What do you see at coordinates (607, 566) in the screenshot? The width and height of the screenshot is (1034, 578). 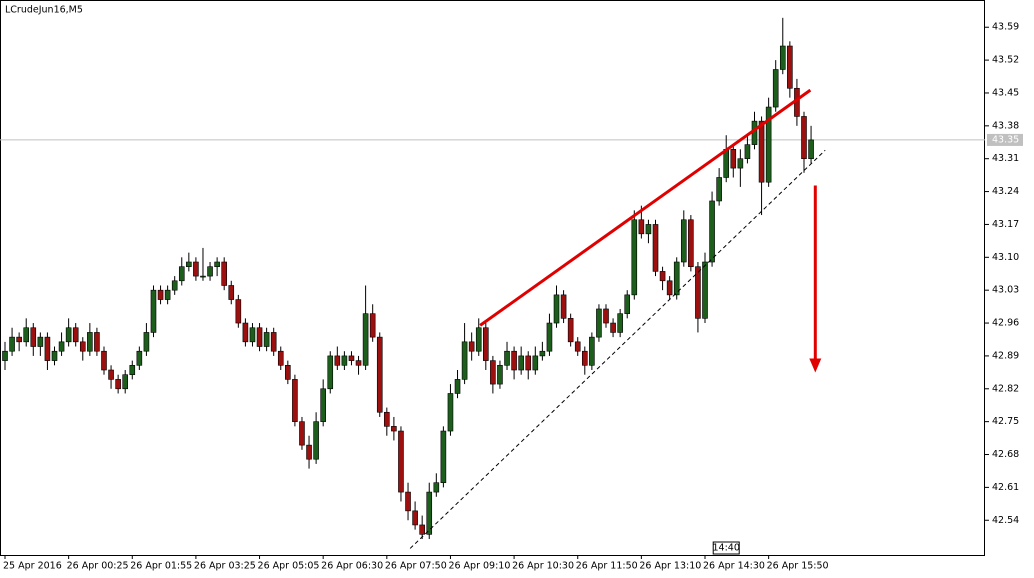 I see `x-tick-label: 26 Apr 11:50` at bounding box center [607, 566].